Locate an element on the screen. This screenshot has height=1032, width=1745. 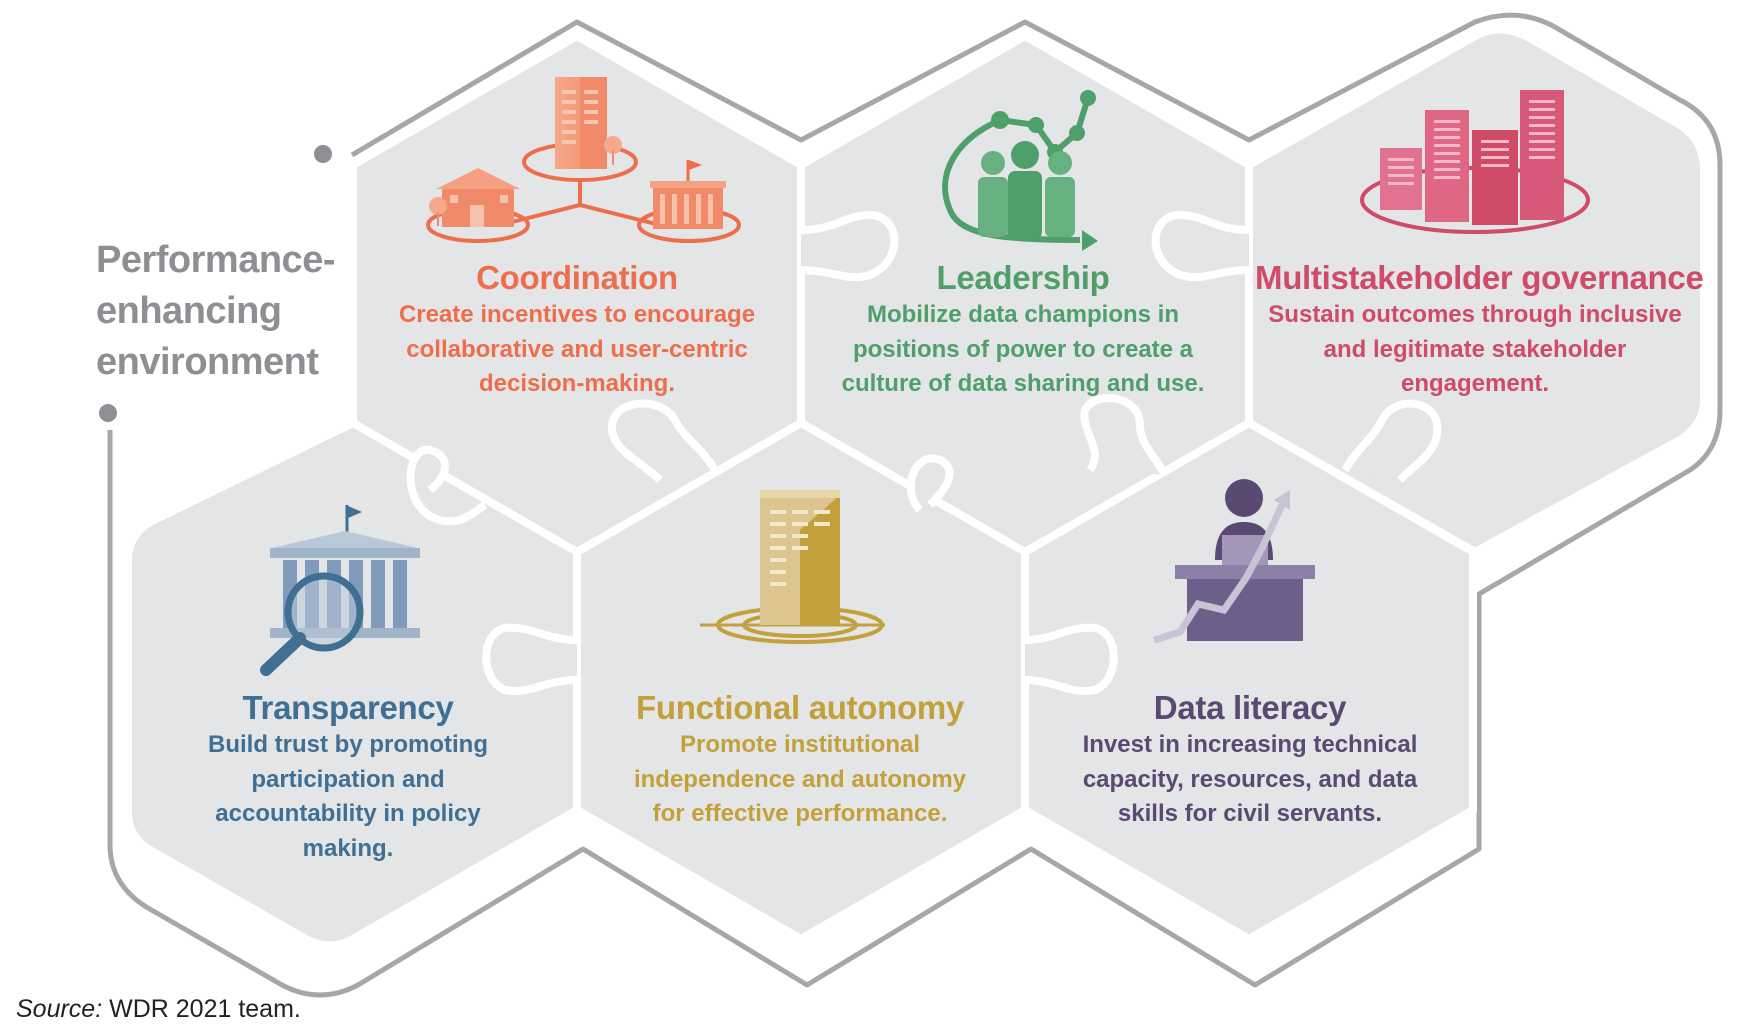
description-line: capacity, resources, and data is located at coordinates (1250, 779).